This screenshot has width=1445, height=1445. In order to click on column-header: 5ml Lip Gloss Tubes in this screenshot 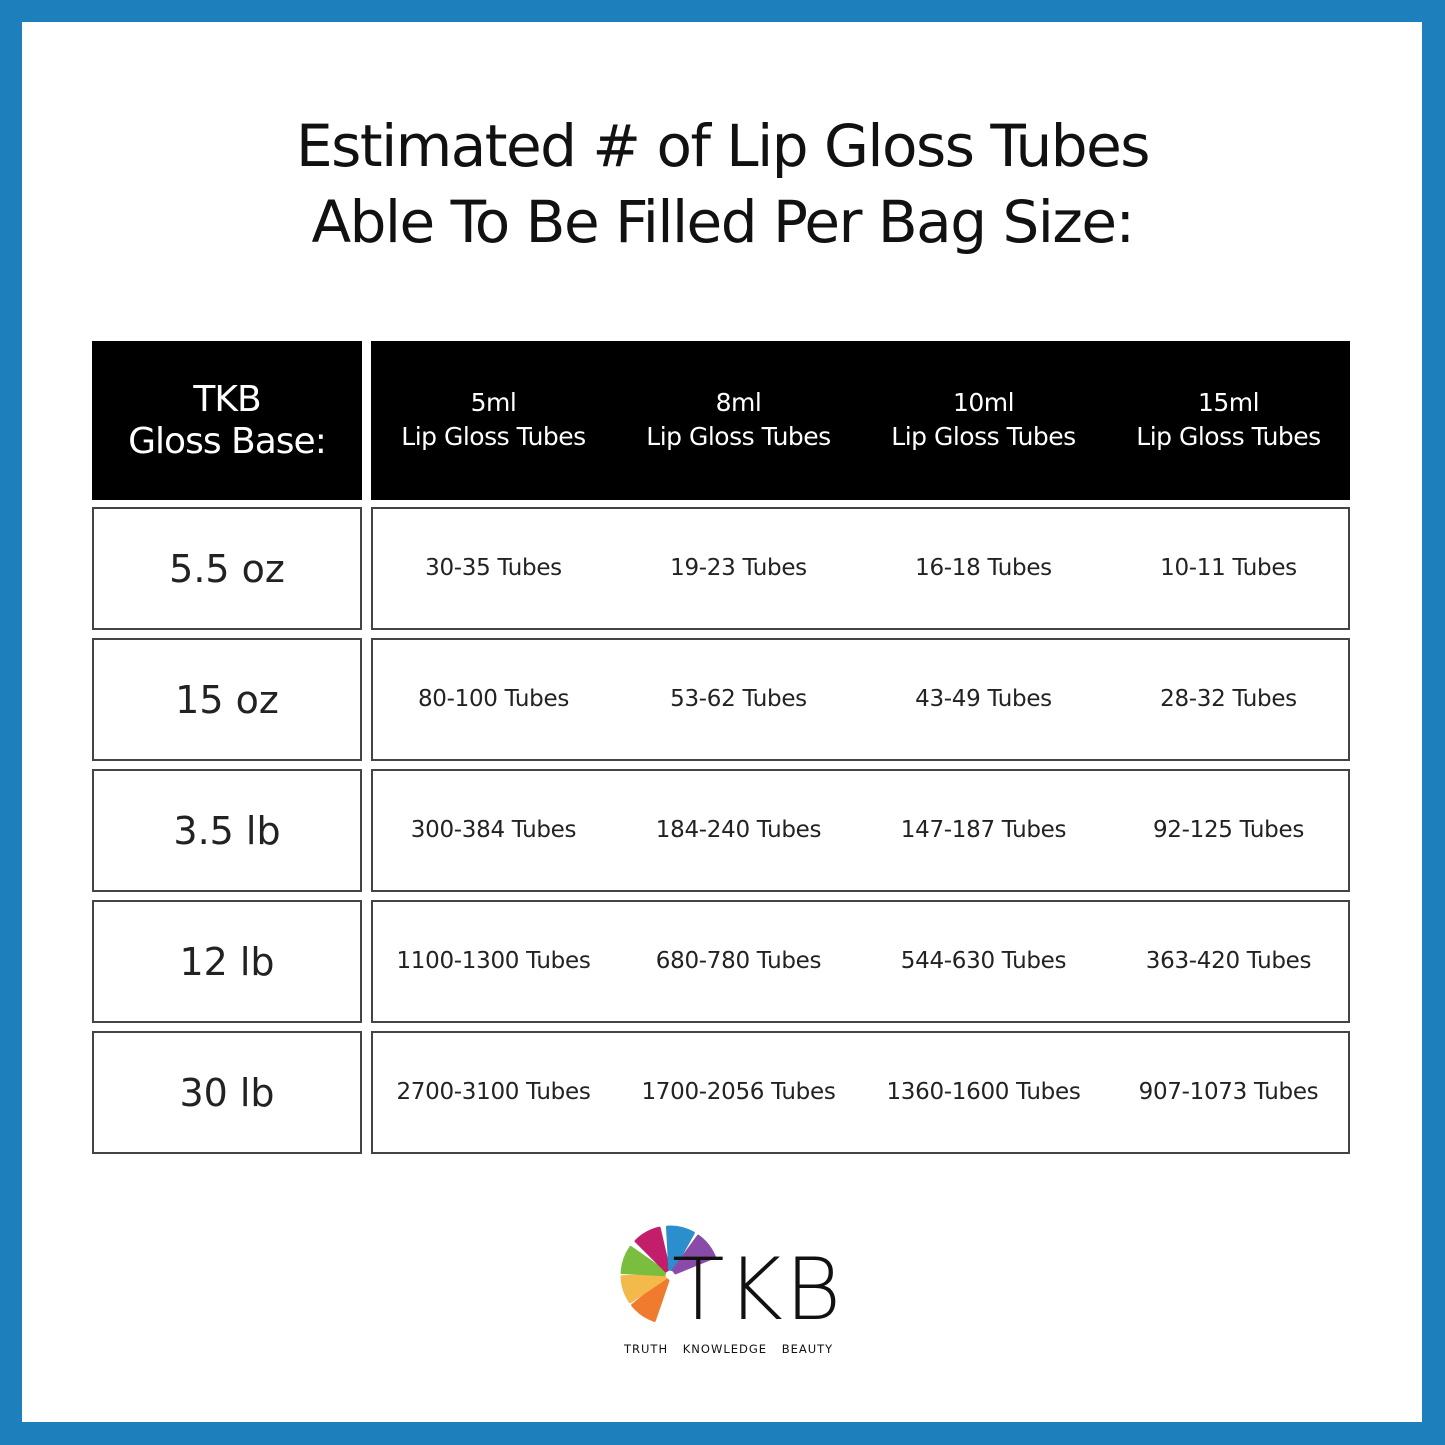, I will do `click(493, 420)`.